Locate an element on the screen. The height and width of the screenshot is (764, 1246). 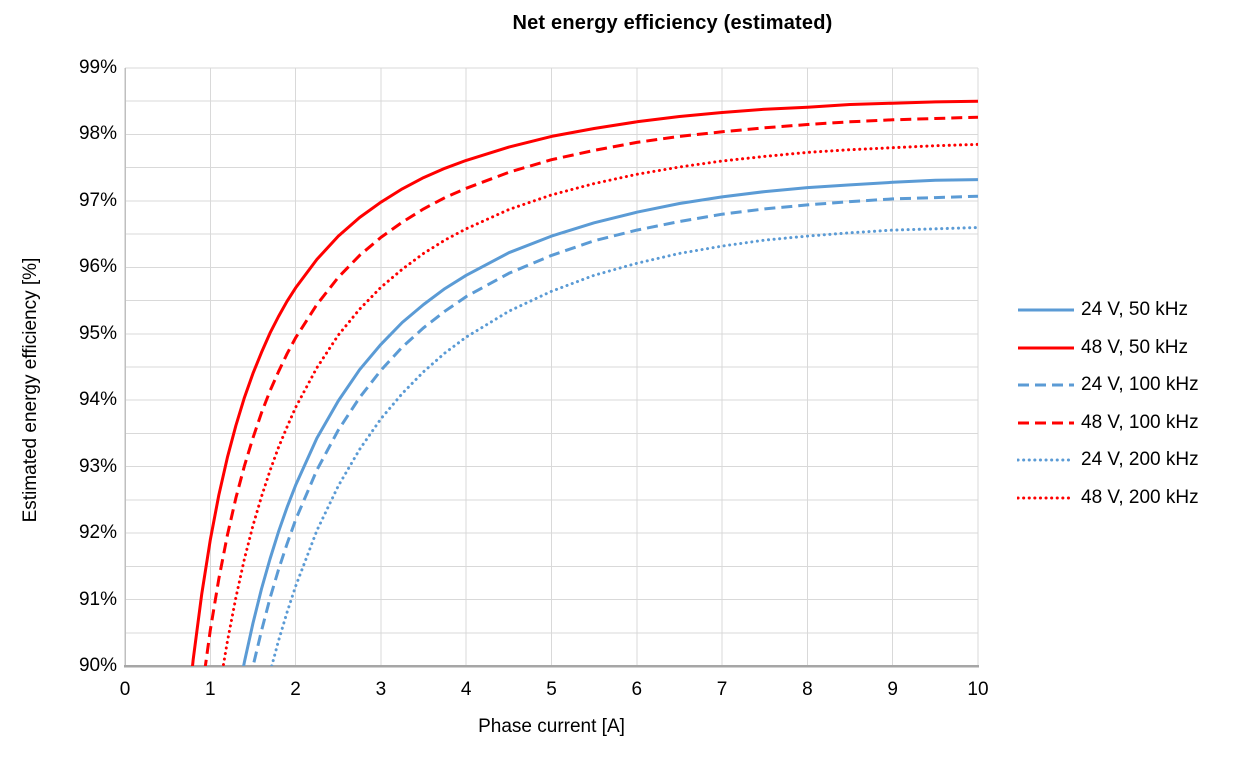
legend-item-48-v-50-khz: 48 V, 50 kHz is located at coordinates (1108, 348).